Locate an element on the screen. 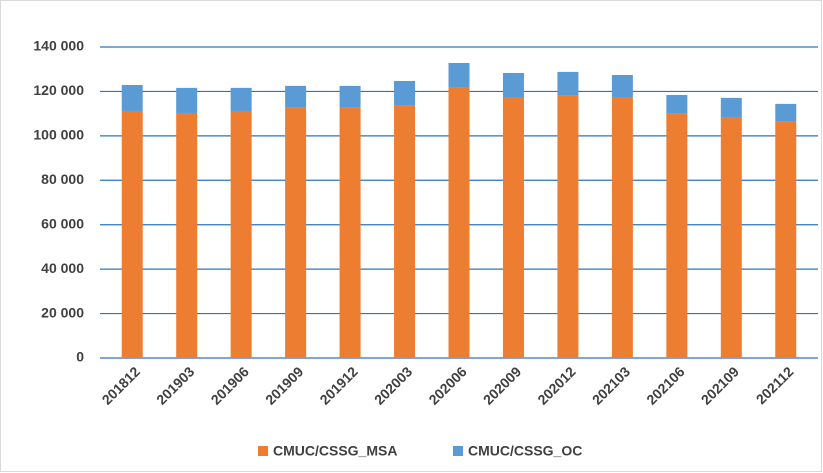 The width and height of the screenshot is (823, 473). y-tick-label: 0 is located at coordinates (80, 357).